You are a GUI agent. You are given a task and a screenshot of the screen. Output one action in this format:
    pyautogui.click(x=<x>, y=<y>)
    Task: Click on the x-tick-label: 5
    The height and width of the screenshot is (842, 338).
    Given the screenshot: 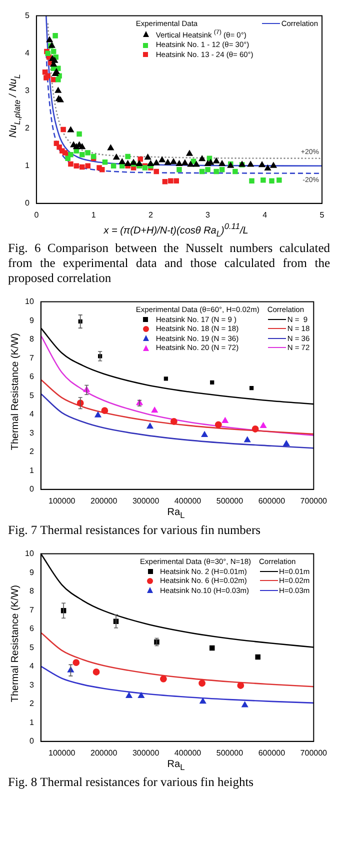 What is the action you would take?
    pyautogui.click(x=322, y=215)
    